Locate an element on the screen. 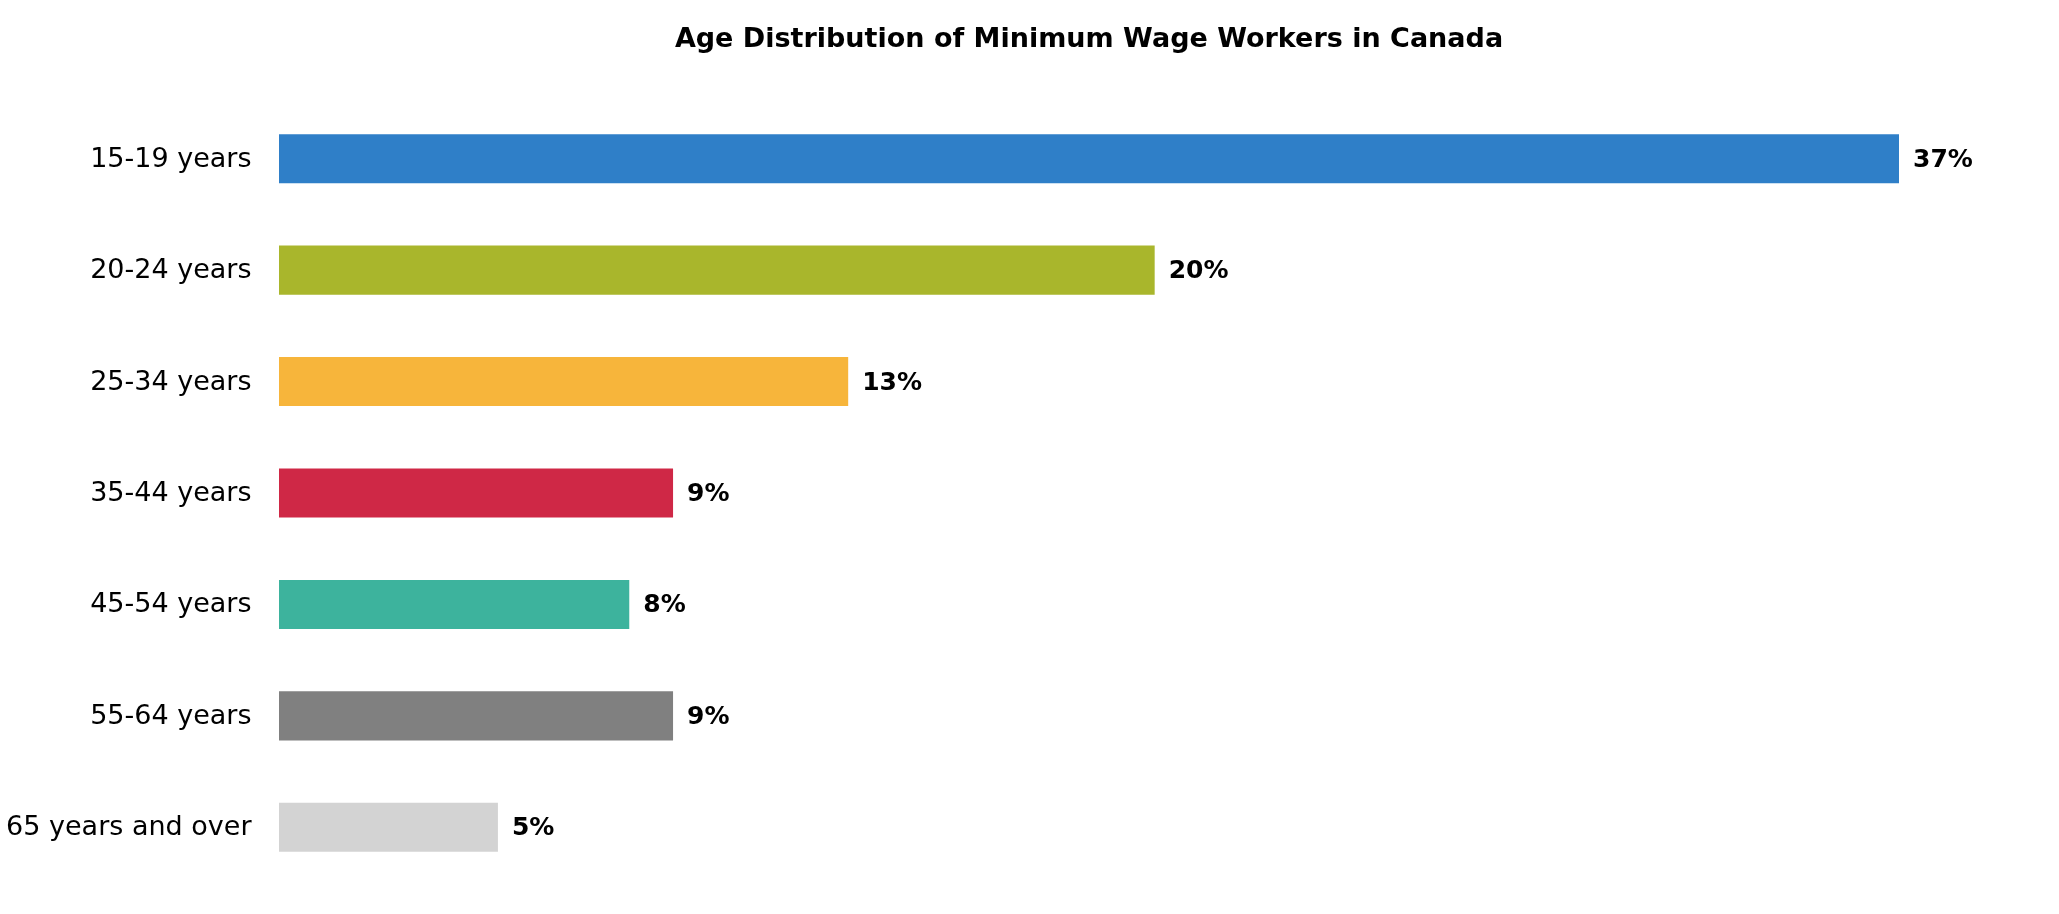 The image size is (2059, 914). y-tick-label: 35-44 years is located at coordinates (171, 491).